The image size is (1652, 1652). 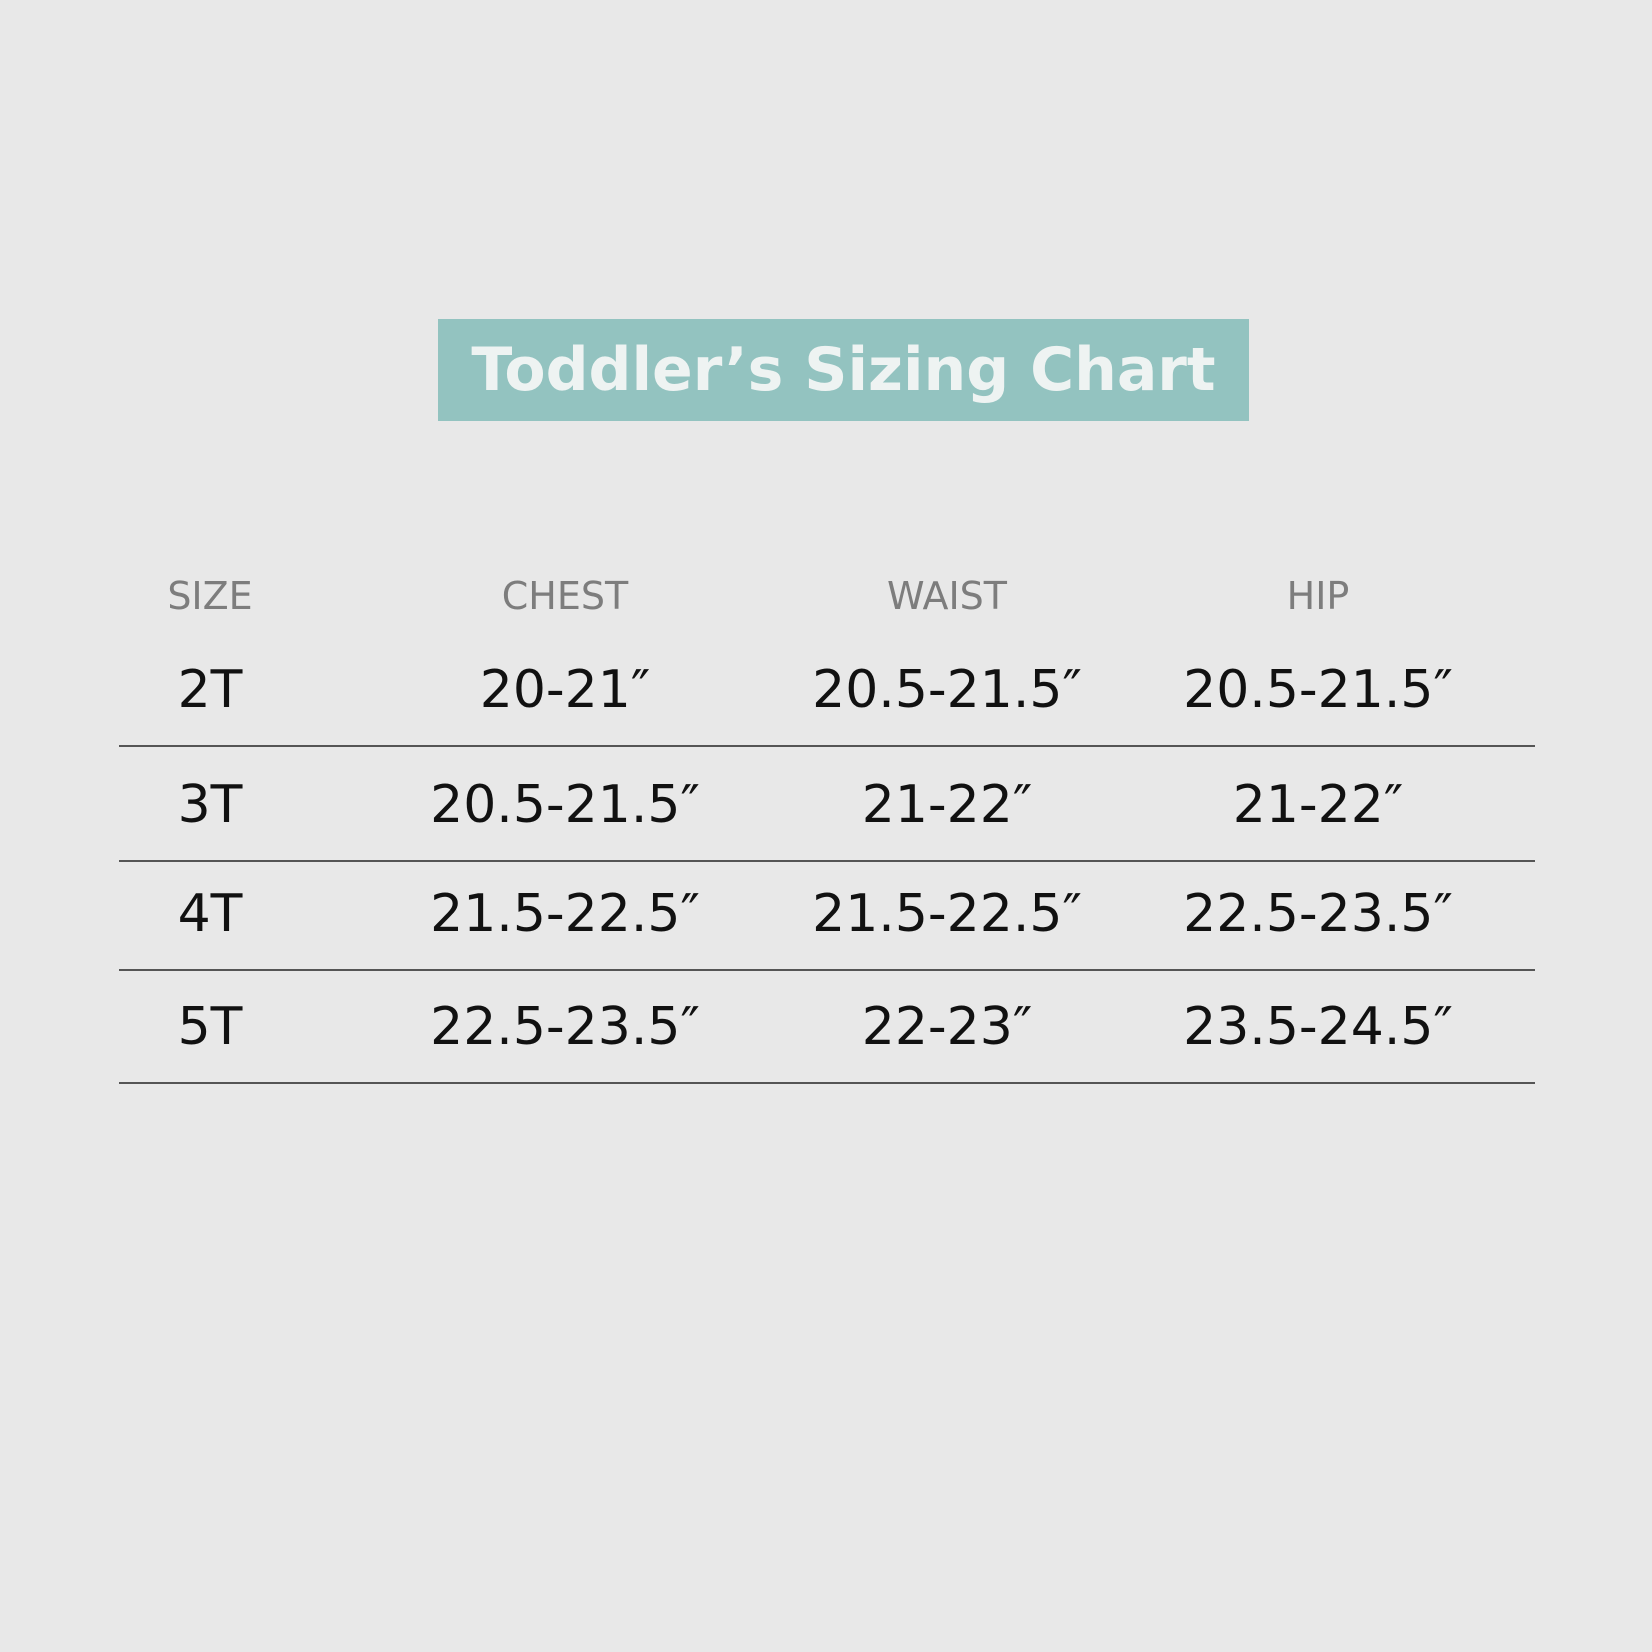 I want to click on chart-title: Toddler’s Sizing Chart, so click(x=843, y=370).